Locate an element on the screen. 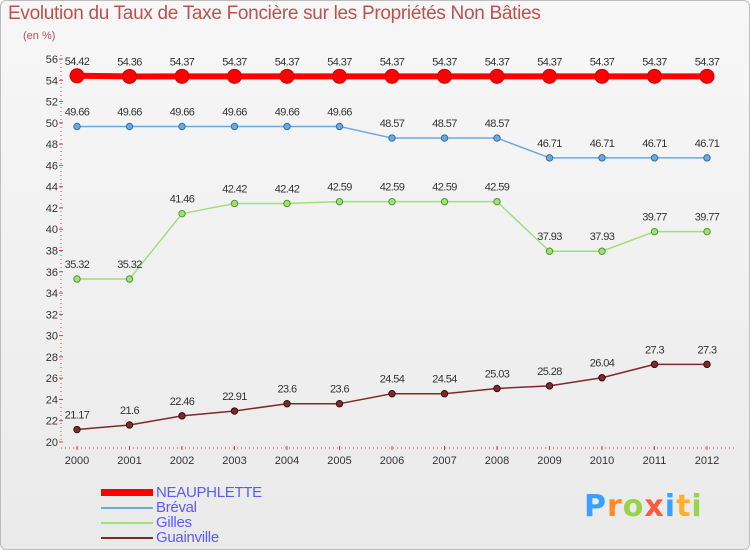 The height and width of the screenshot is (550, 750). logo-letter: r is located at coordinates (615, 506).